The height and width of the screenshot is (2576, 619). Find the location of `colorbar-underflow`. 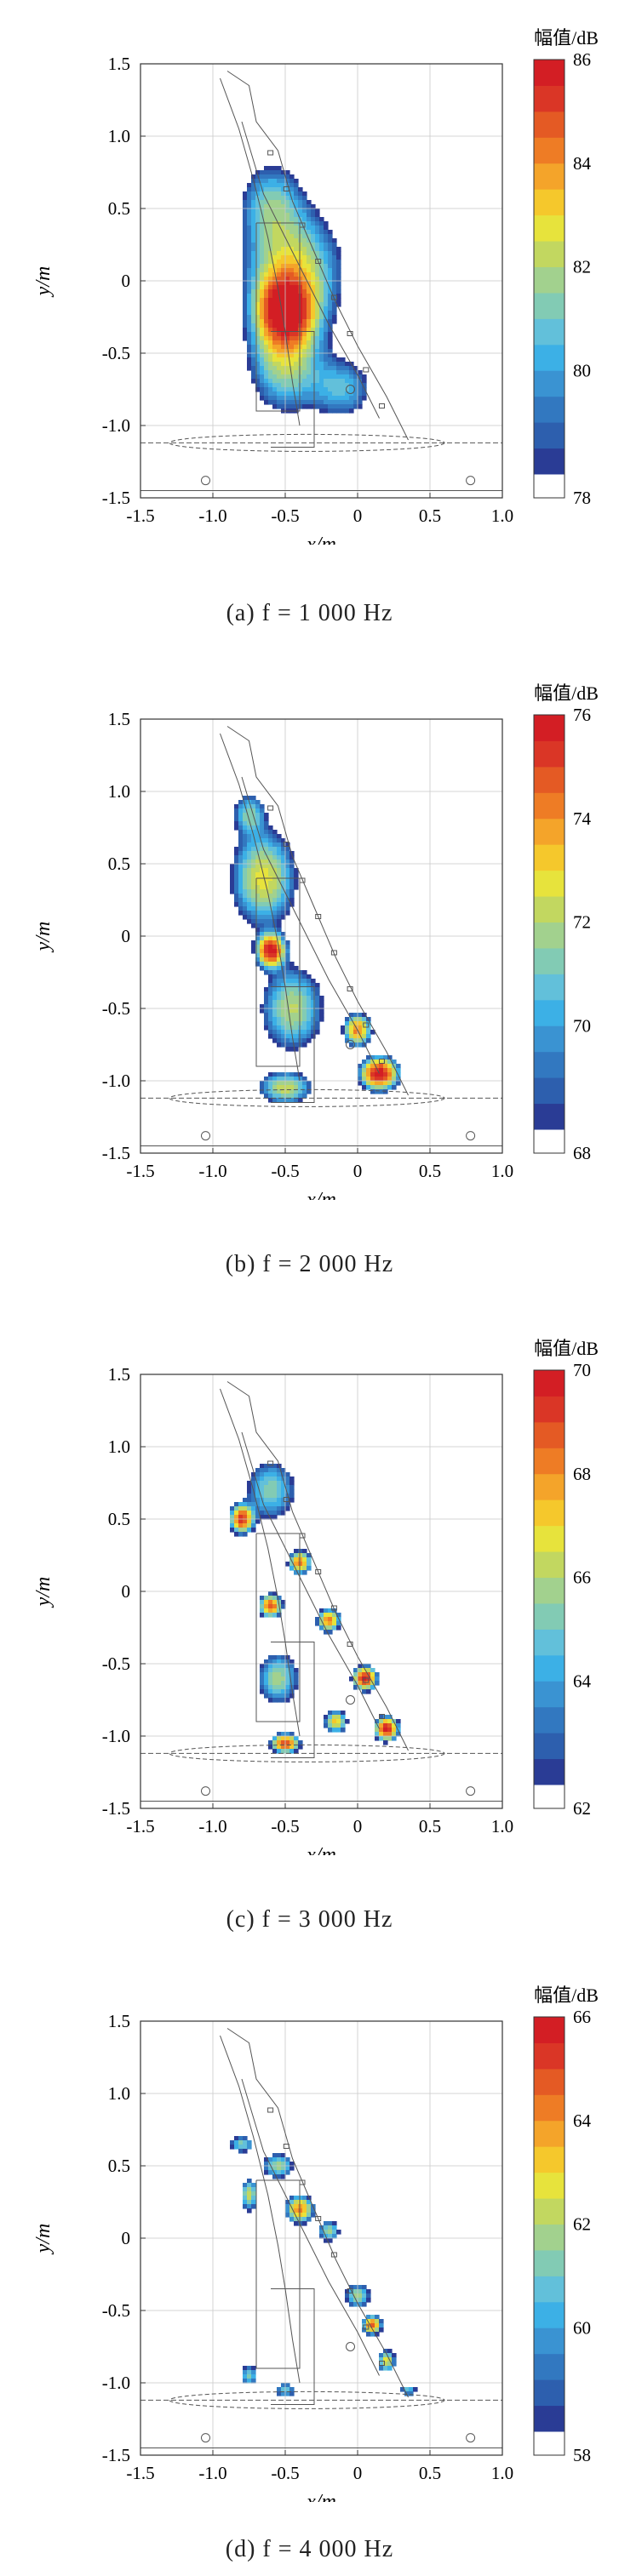

colorbar-underflow is located at coordinates (549, 2443).